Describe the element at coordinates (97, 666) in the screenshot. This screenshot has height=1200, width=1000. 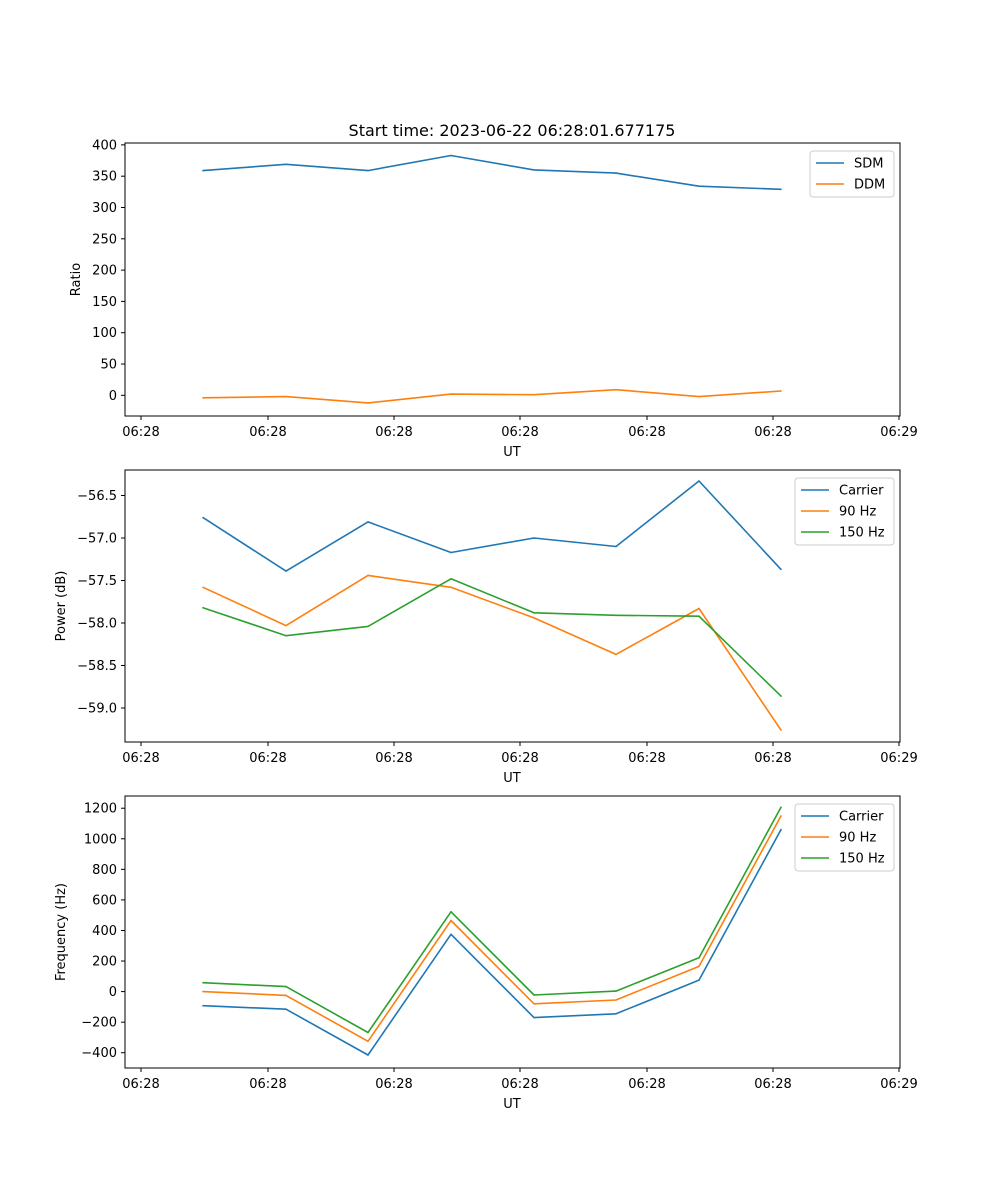
I see `y-tick-label: −58.5` at that location.